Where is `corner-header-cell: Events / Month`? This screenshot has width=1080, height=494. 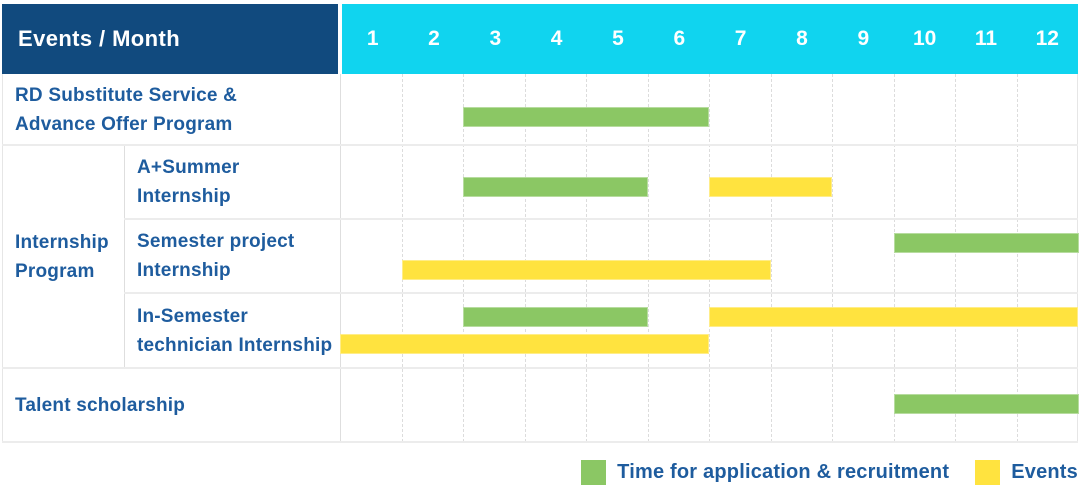 corner-header-cell: Events / Month is located at coordinates (170, 39).